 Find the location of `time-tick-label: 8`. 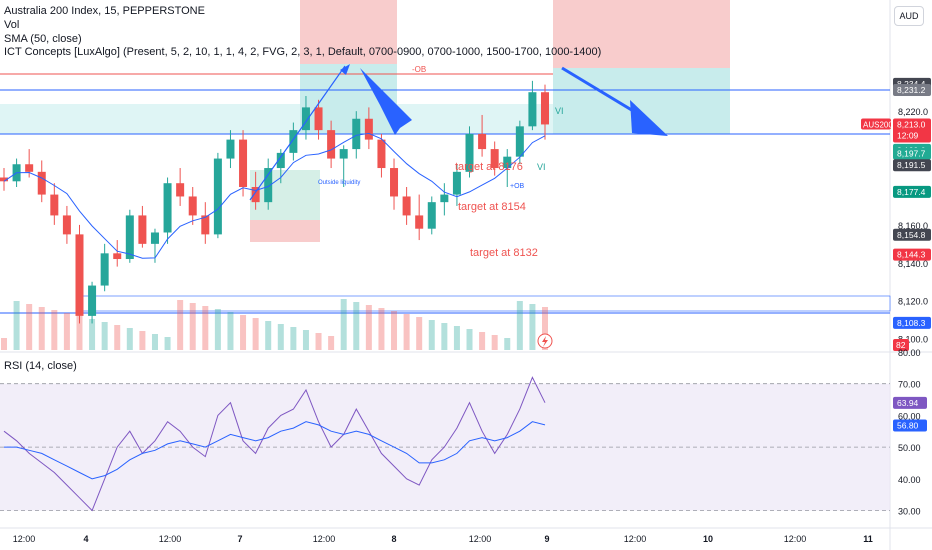

time-tick-label: 8 is located at coordinates (393, 539).